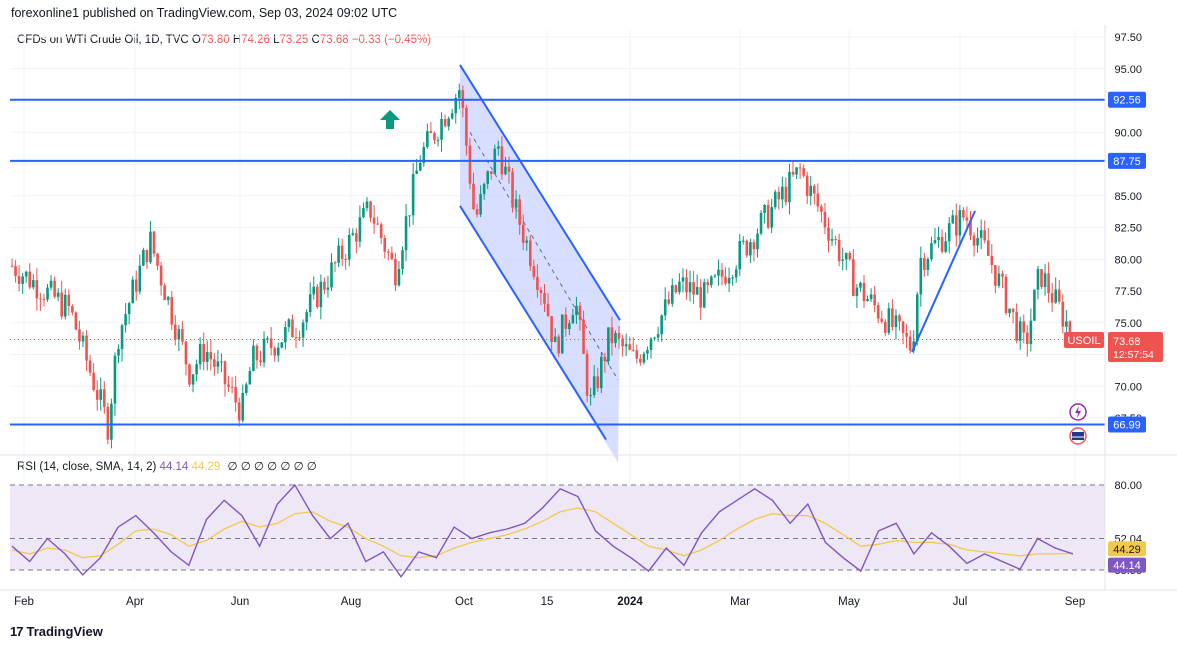  I want to click on rsi-value-badge-bg, so click(1127, 565).